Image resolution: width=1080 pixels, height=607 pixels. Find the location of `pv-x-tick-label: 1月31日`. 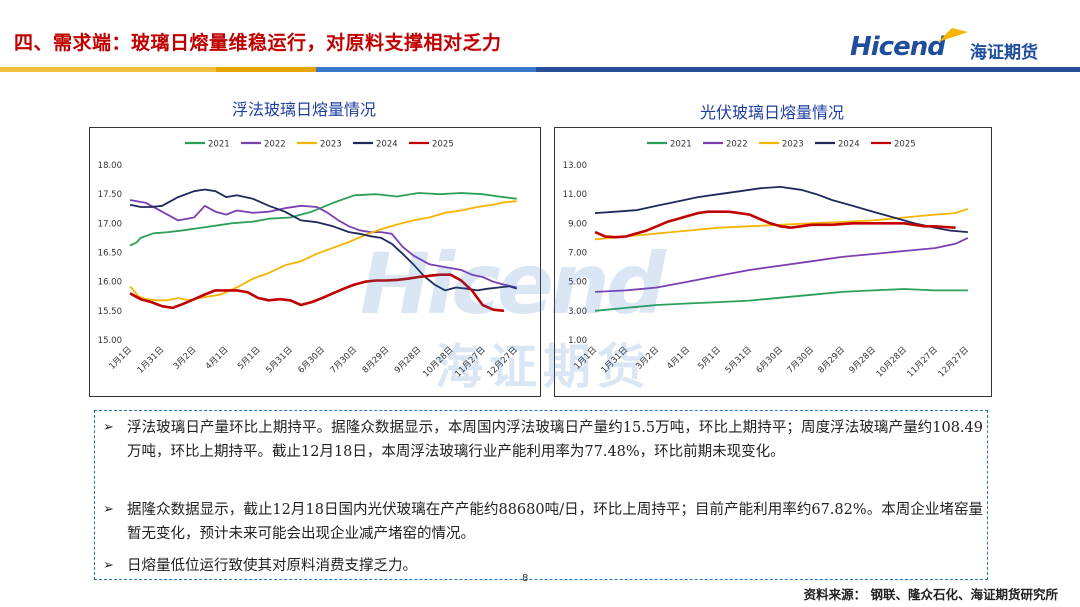

pv-x-tick-label: 1月31日 is located at coordinates (615, 360).